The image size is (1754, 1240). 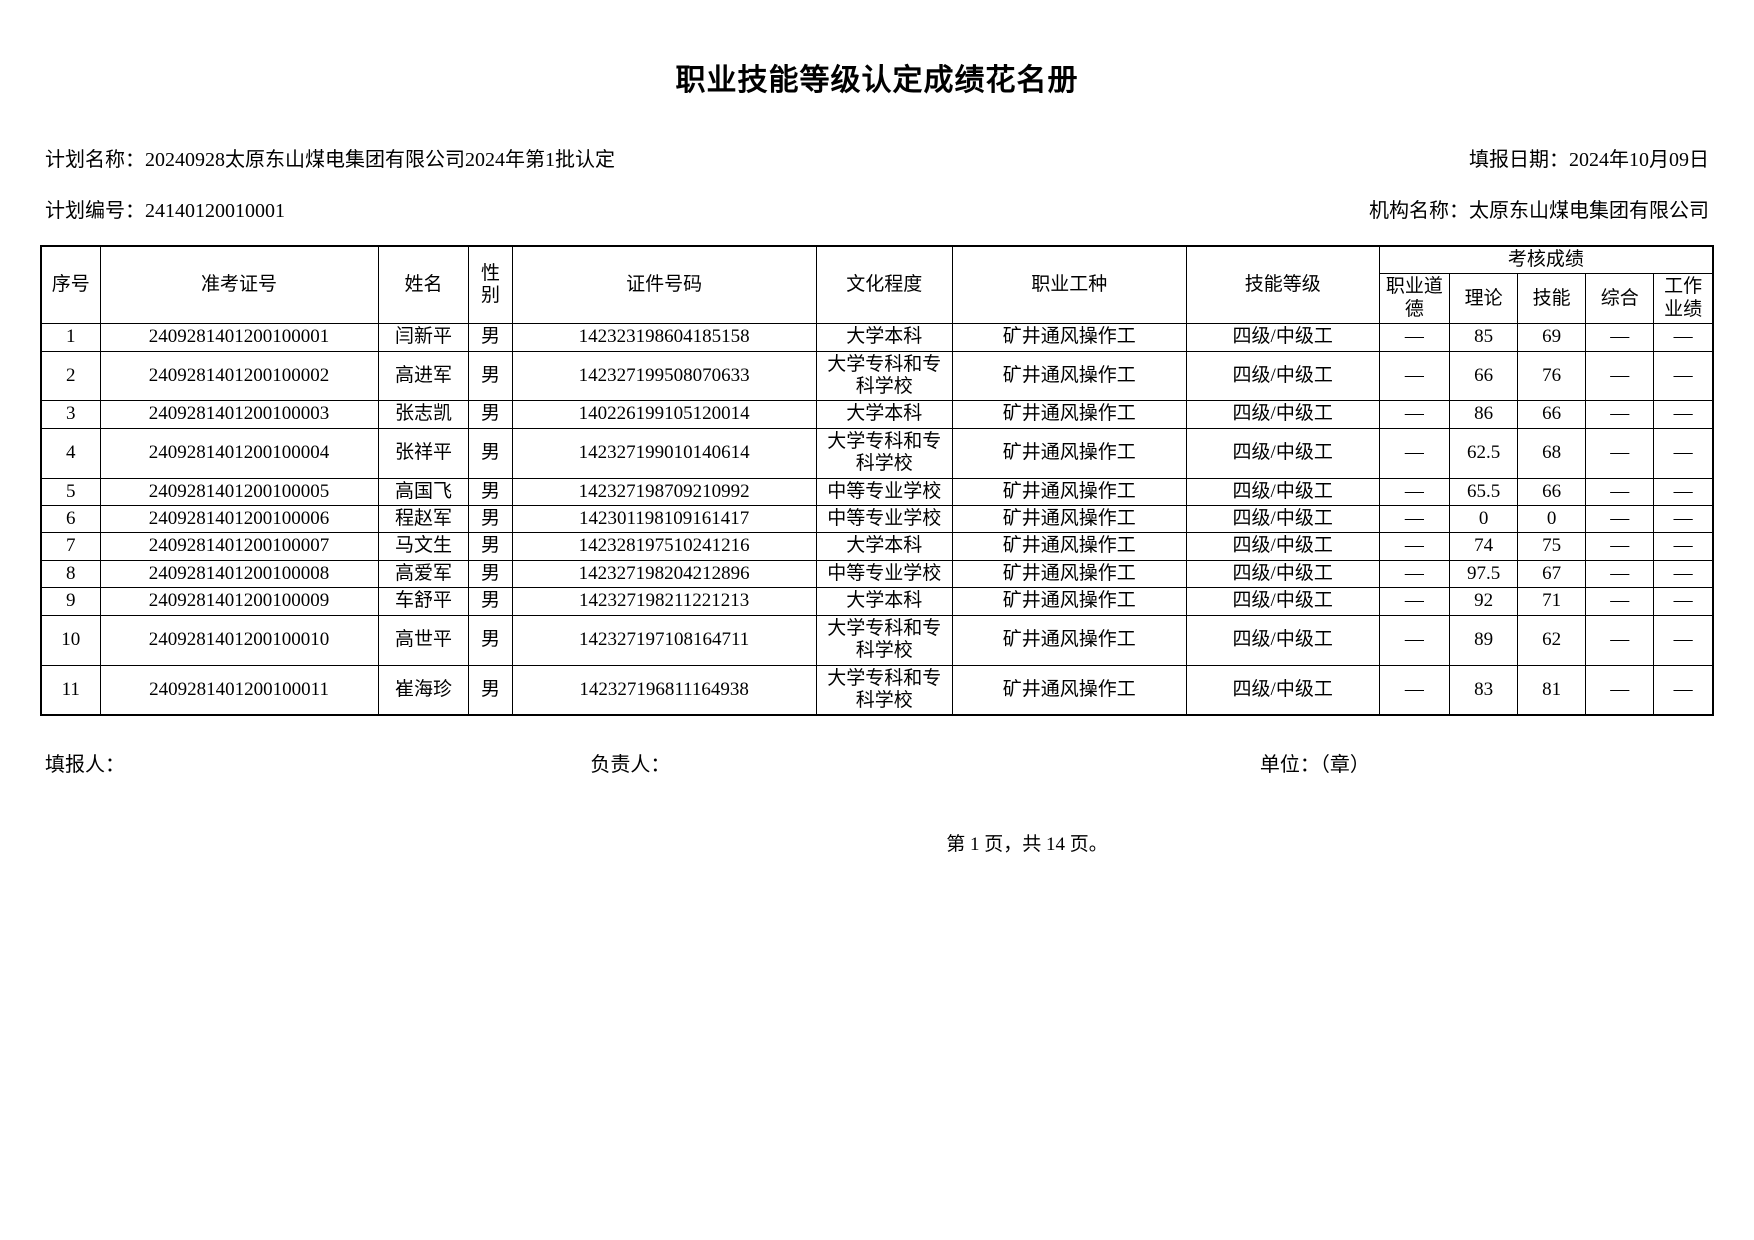 What do you see at coordinates (423, 376) in the screenshot?
I see `cell-name: 高进军` at bounding box center [423, 376].